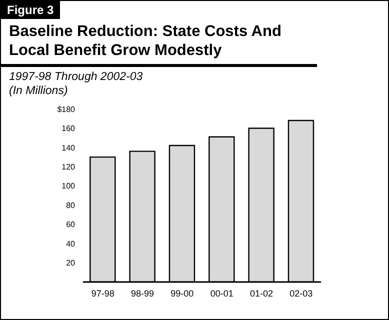 This screenshot has height=320, width=389. What do you see at coordinates (142, 293) in the screenshot?
I see `x-tick-label: 98-99` at bounding box center [142, 293].